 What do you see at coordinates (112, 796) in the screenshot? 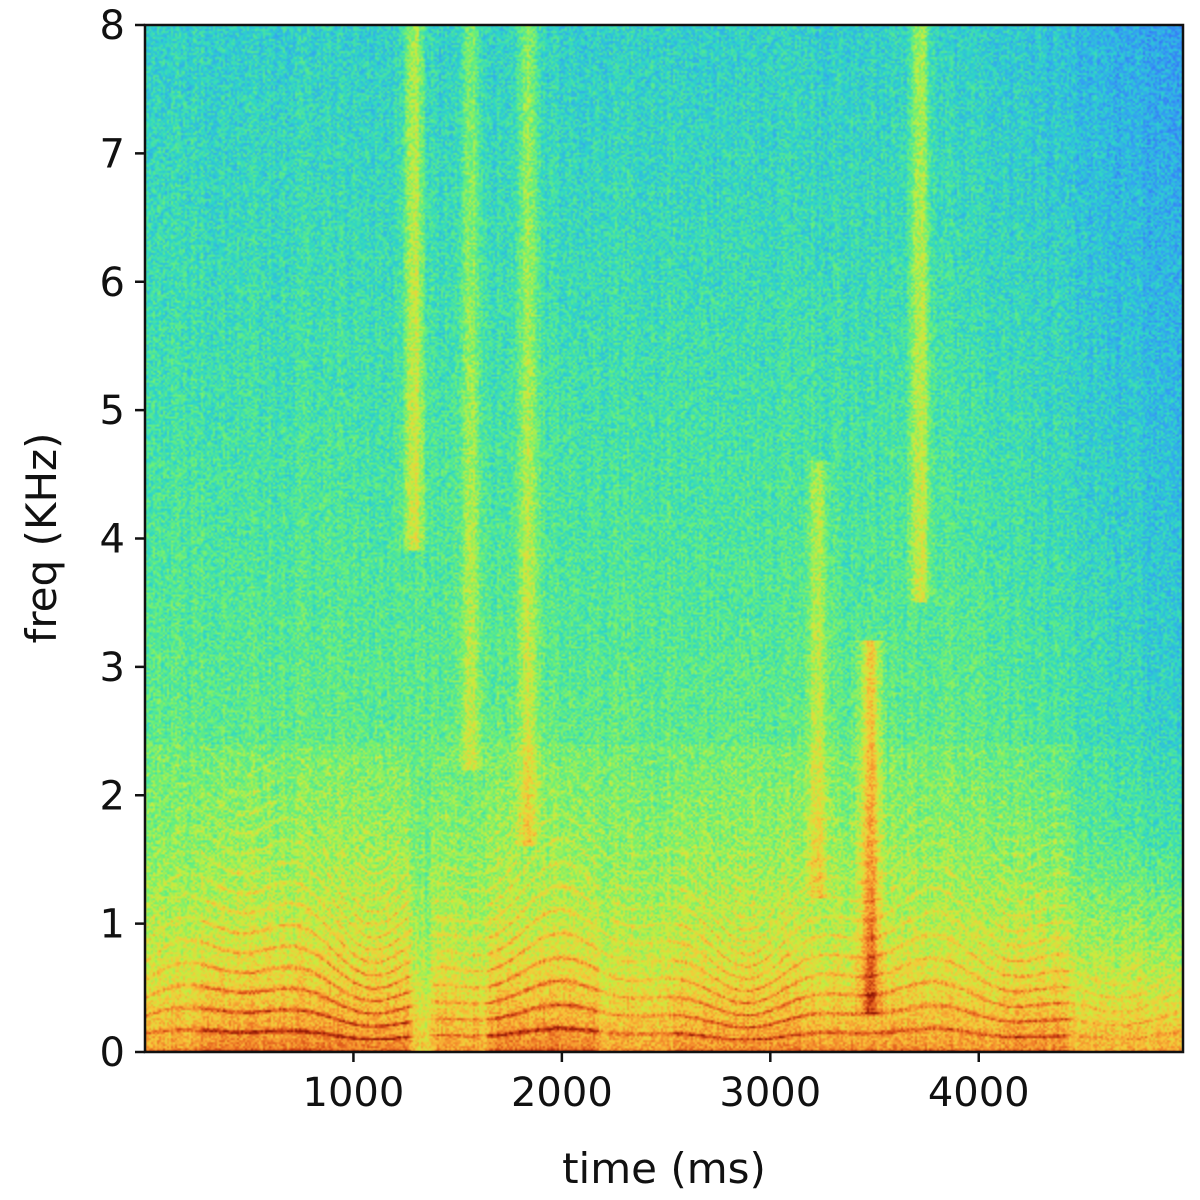
I see `y-tick-label: 2` at bounding box center [112, 796].